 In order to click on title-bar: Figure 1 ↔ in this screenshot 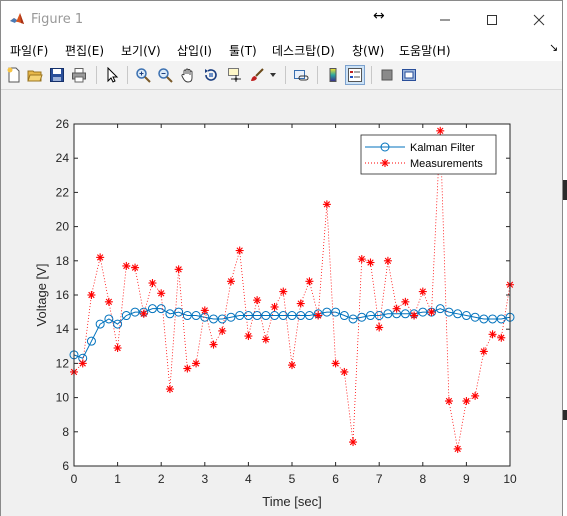, I will do `click(281, 20)`.